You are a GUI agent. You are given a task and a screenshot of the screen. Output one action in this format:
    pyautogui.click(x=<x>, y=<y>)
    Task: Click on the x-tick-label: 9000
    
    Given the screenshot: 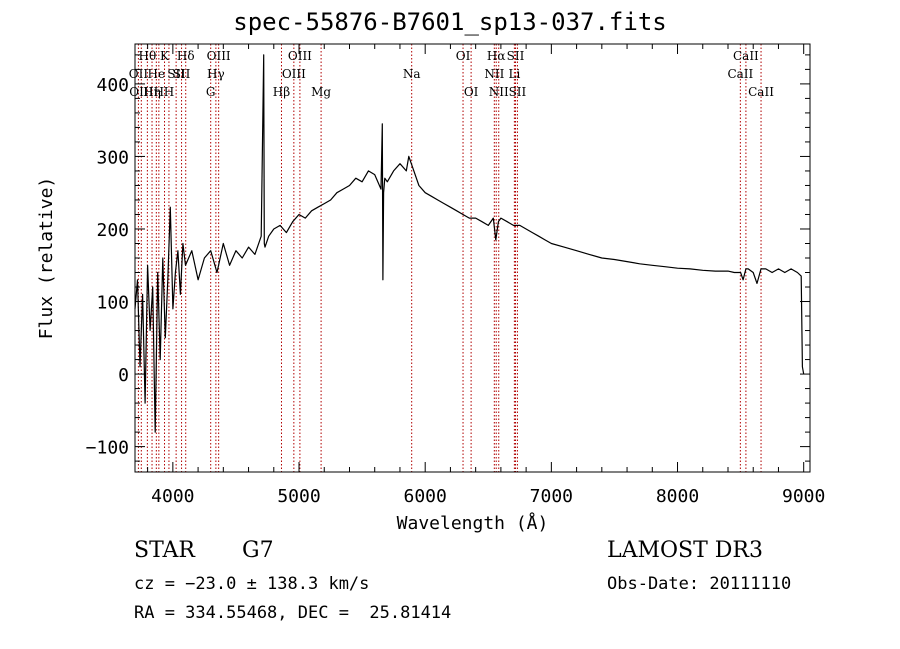 What is the action you would take?
    pyautogui.click(x=803, y=496)
    